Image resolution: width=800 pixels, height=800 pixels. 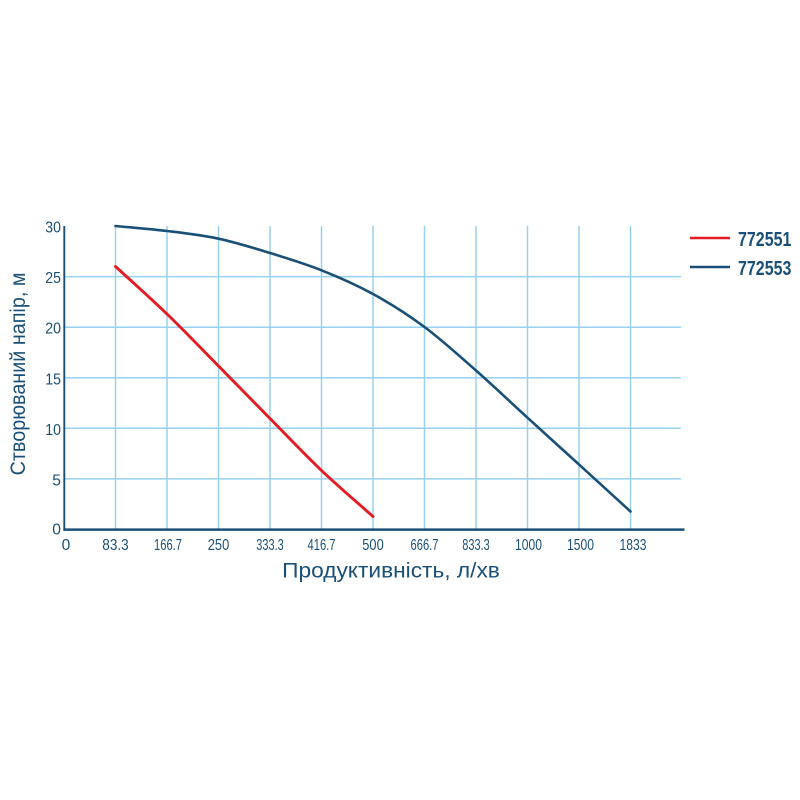 I want to click on svg-text: 83.3, so click(x=115, y=545).